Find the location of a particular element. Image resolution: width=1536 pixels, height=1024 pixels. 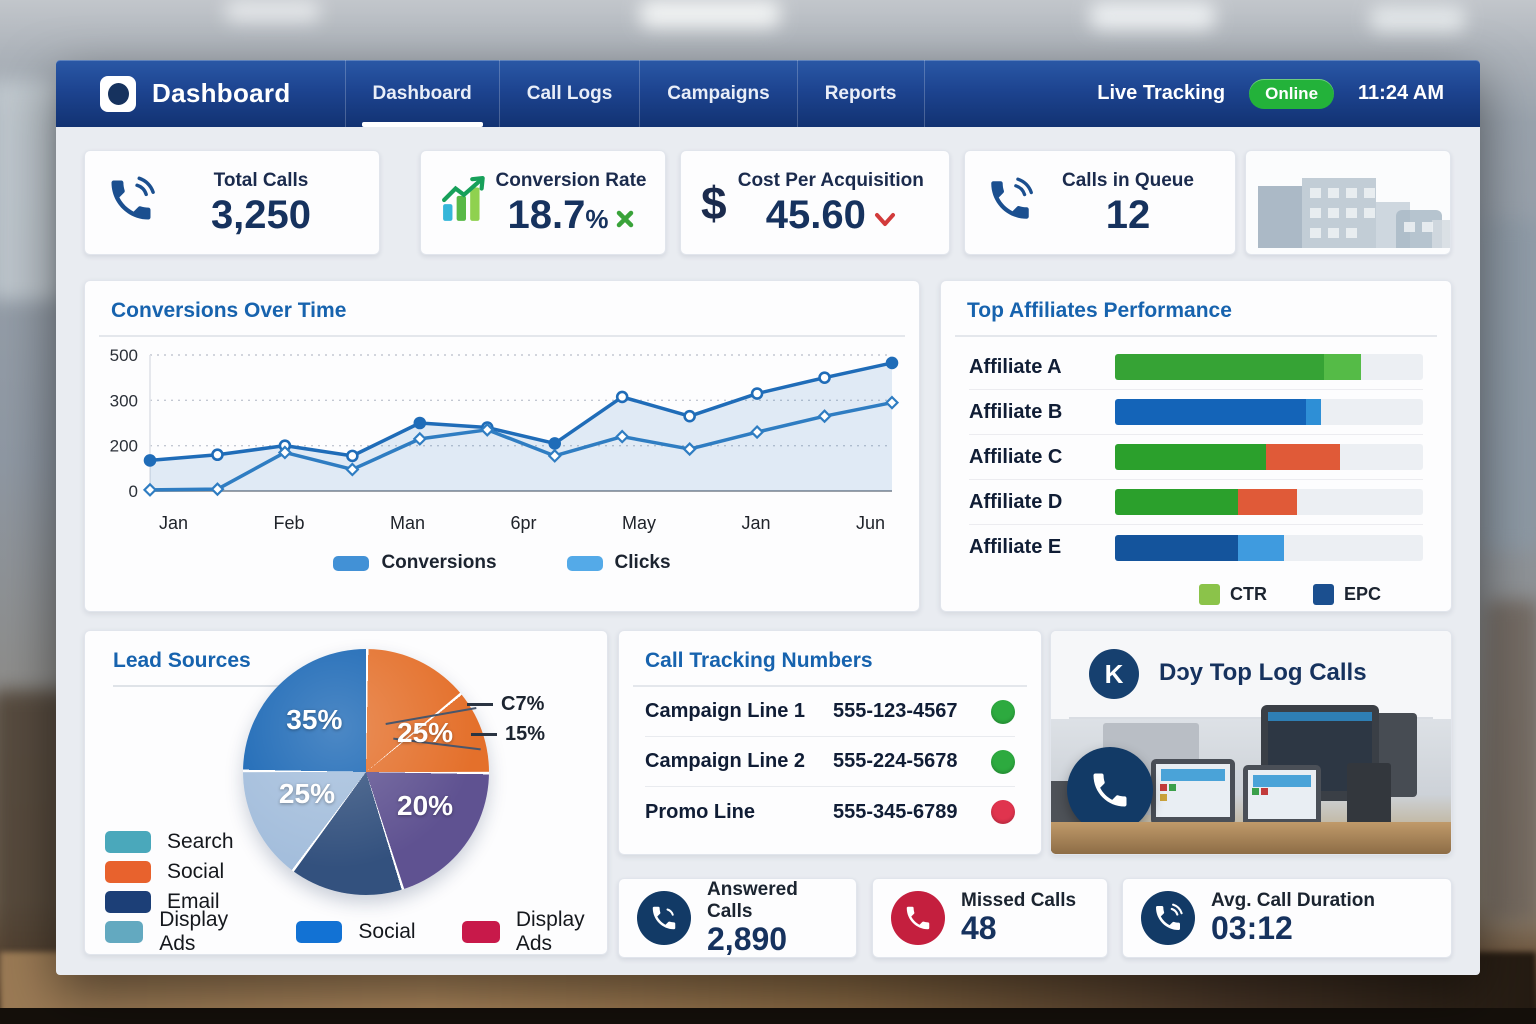

legend-item-email: Email is located at coordinates (169, 902).